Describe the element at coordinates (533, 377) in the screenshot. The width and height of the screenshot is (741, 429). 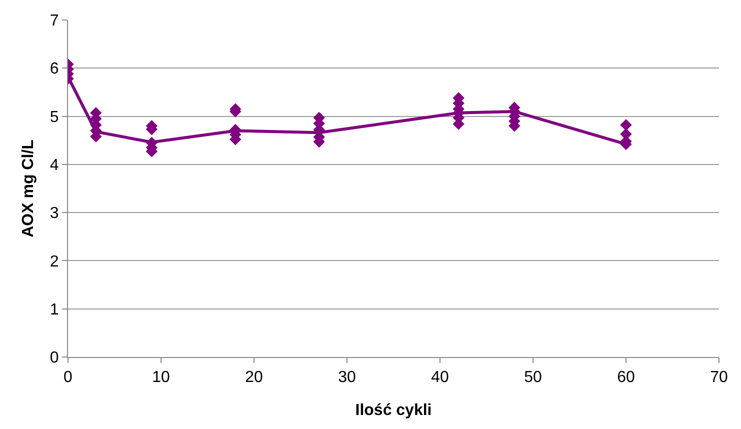
I see `x-tick-label: 50` at that location.